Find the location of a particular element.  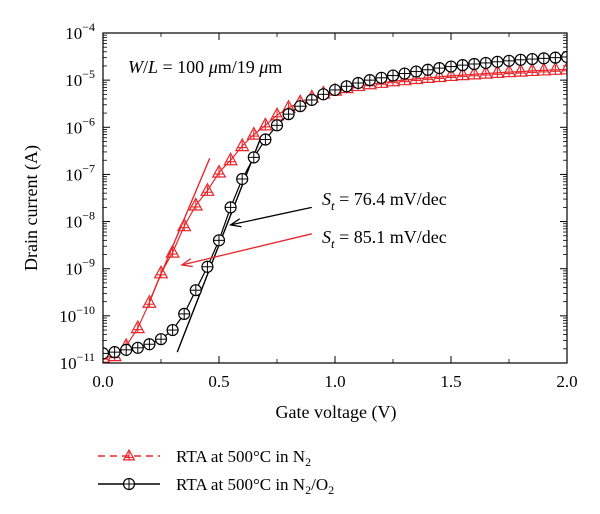

annotation-arrows is located at coordinates (246, 237).